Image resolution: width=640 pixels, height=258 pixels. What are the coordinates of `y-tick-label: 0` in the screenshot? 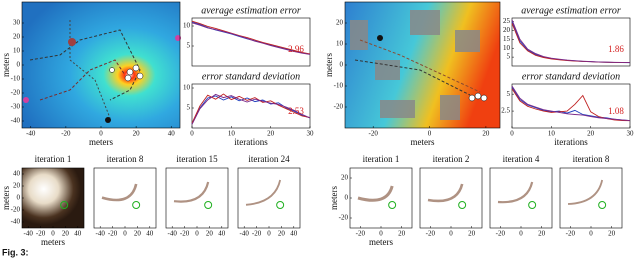 It's located at (342, 65).